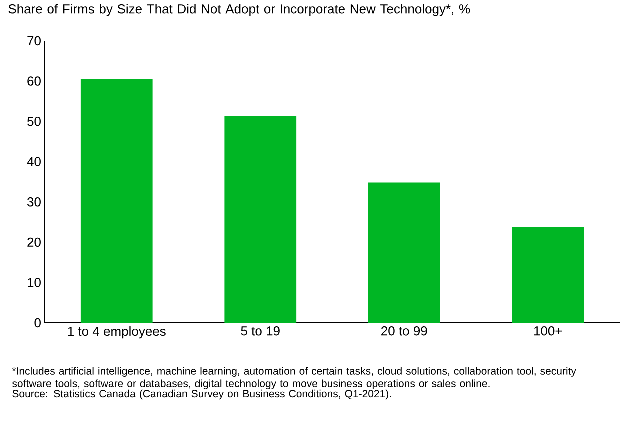 This screenshot has height=429, width=621. What do you see at coordinates (202, 395) in the screenshot?
I see `source-note: Source: Statistics Canada (Canadian Survey on Business Conditions, Q1-2021).` at bounding box center [202, 395].